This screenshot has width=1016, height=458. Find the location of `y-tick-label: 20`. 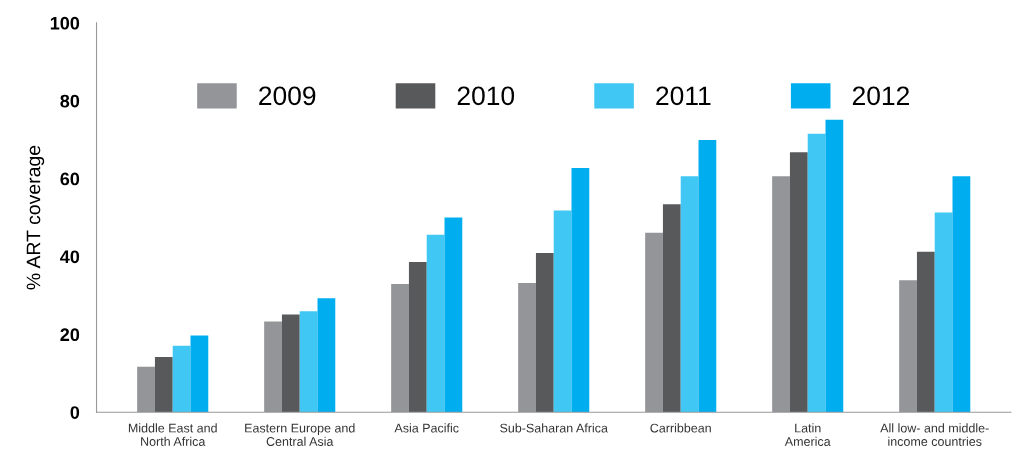

y-tick-label: 20 is located at coordinates (70, 335).